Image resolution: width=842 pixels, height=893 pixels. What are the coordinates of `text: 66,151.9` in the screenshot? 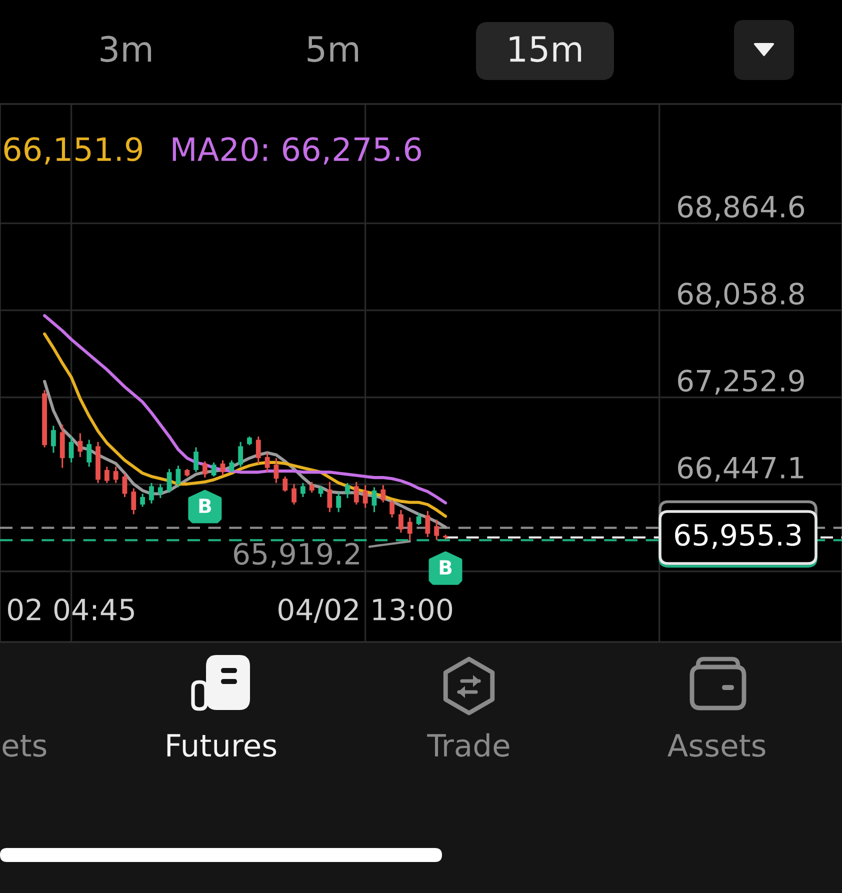 It's located at (73, 151).